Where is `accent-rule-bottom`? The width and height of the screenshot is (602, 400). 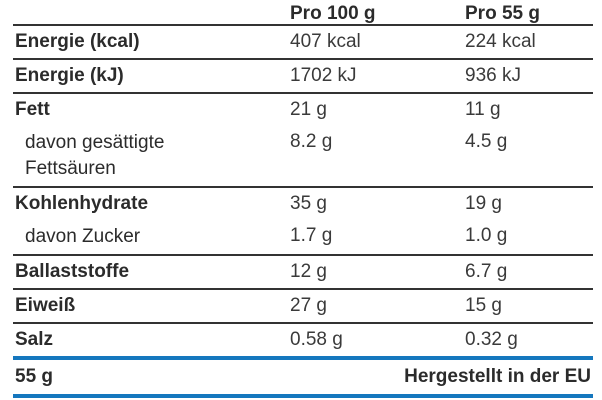
accent-rule-bottom is located at coordinates (303, 396).